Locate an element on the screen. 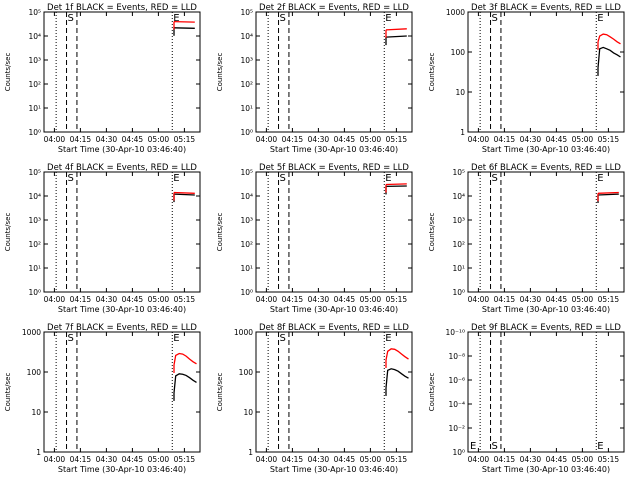  chart-title: Det 4f BLACK = Events, RED = LLD is located at coordinates (122, 168).